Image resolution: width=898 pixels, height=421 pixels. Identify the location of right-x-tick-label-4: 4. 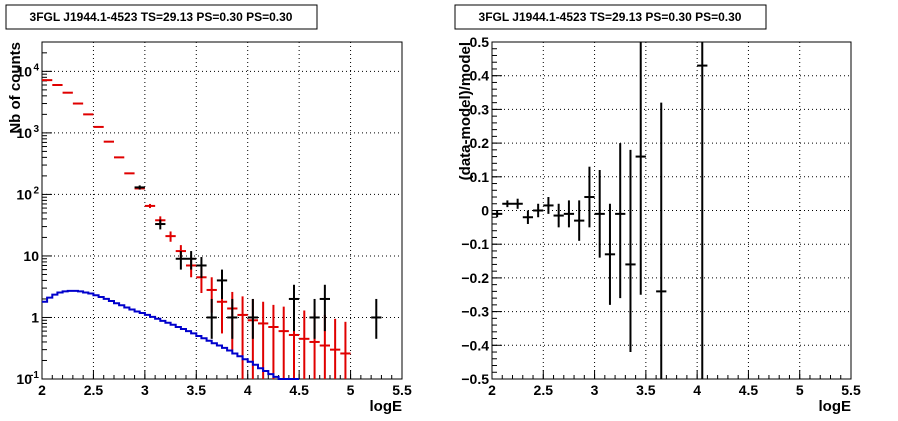
(697, 390).